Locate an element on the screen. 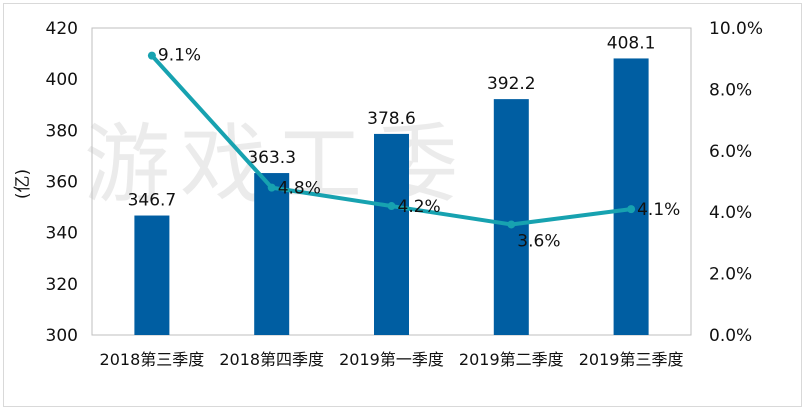 The width and height of the screenshot is (807, 412). right-tick-6: 10.0% is located at coordinates (736, 29).